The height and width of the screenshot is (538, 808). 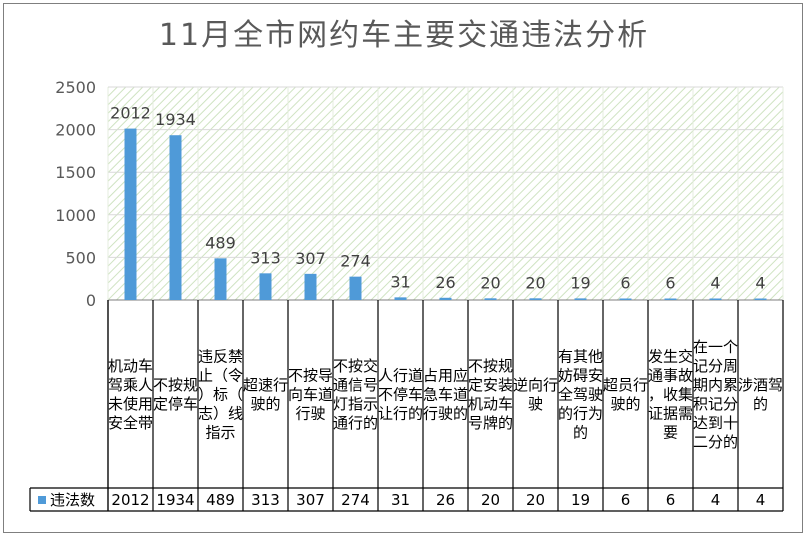 I want to click on y-tick-label: 500, so click(x=80, y=257).